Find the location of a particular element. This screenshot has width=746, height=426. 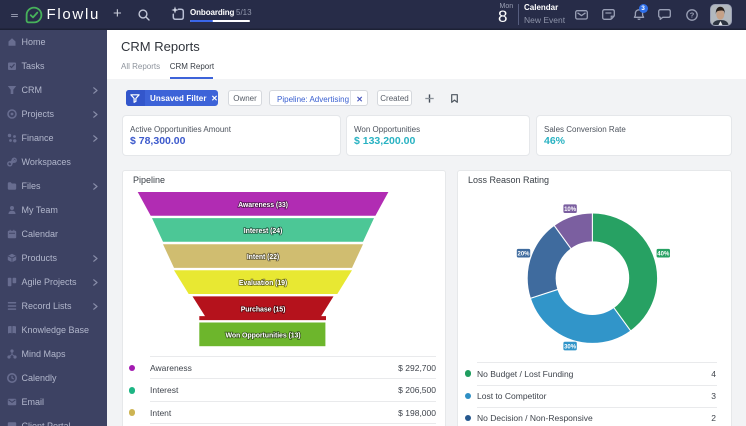

svg-text: Awareness (33) is located at coordinates (263, 205).